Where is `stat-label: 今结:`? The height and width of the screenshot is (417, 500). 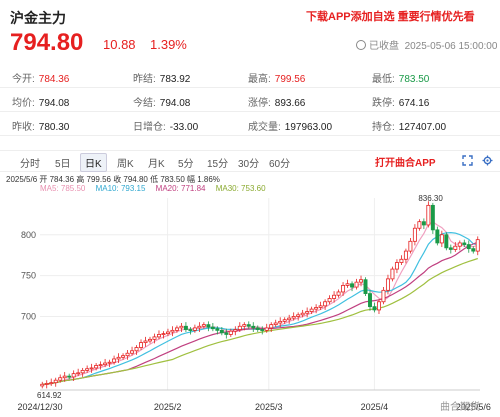
stat-label: 今结: is located at coordinates (144, 103).